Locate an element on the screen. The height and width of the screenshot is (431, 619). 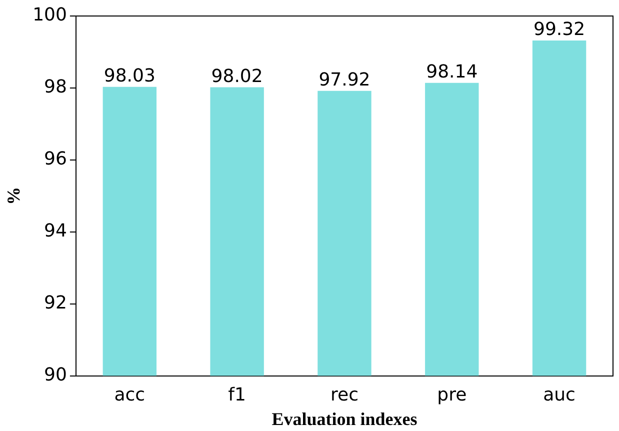
data-label: 97.92 is located at coordinates (344, 80).